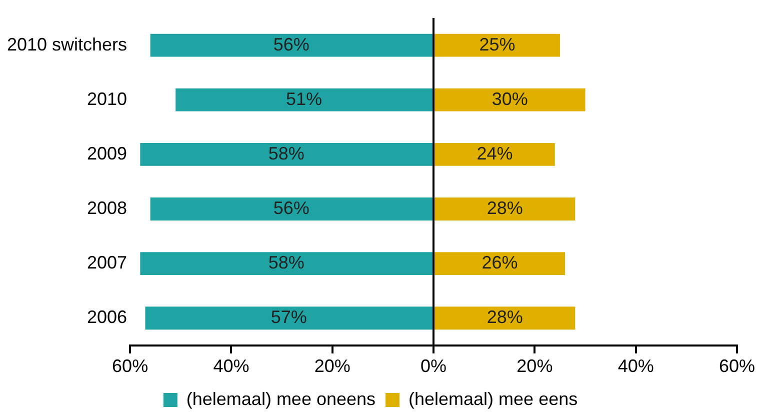 The width and height of the screenshot is (759, 419). I want to click on data-label: 57%, so click(288, 317).